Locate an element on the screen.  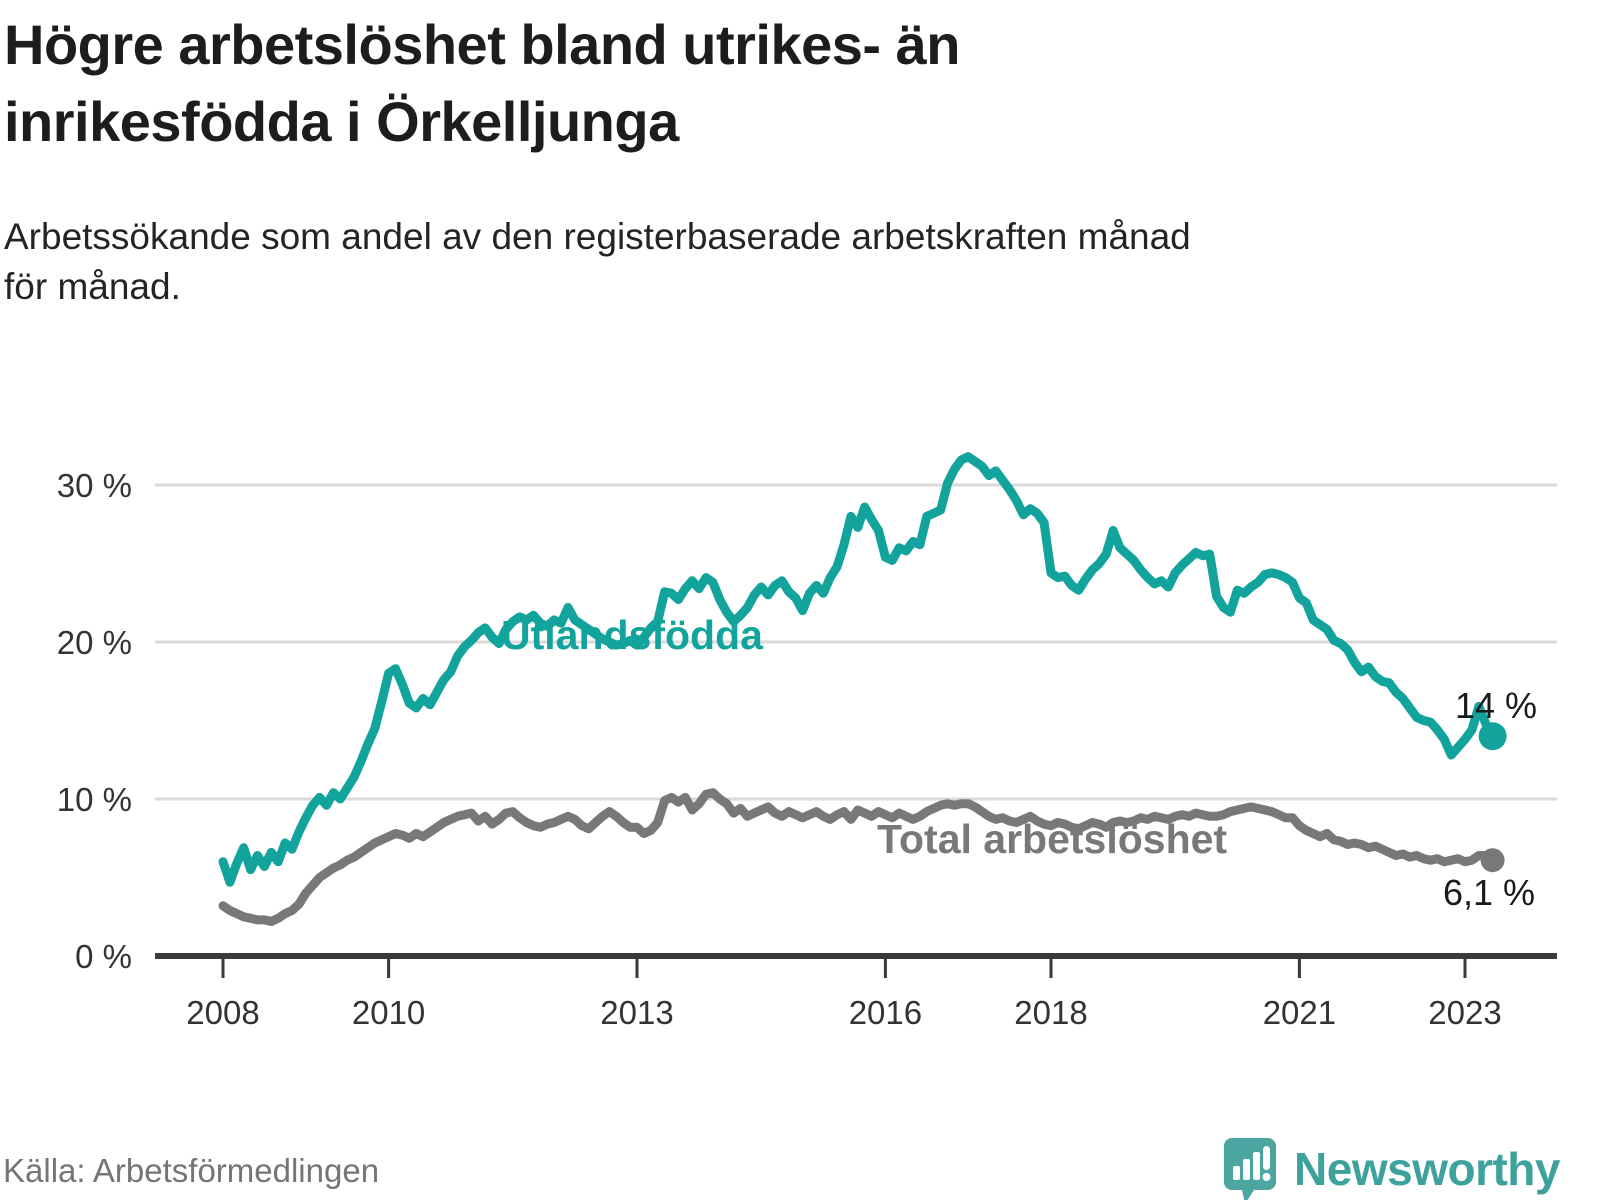
x-tick-label-2021: 2021 is located at coordinates (1299, 1012).